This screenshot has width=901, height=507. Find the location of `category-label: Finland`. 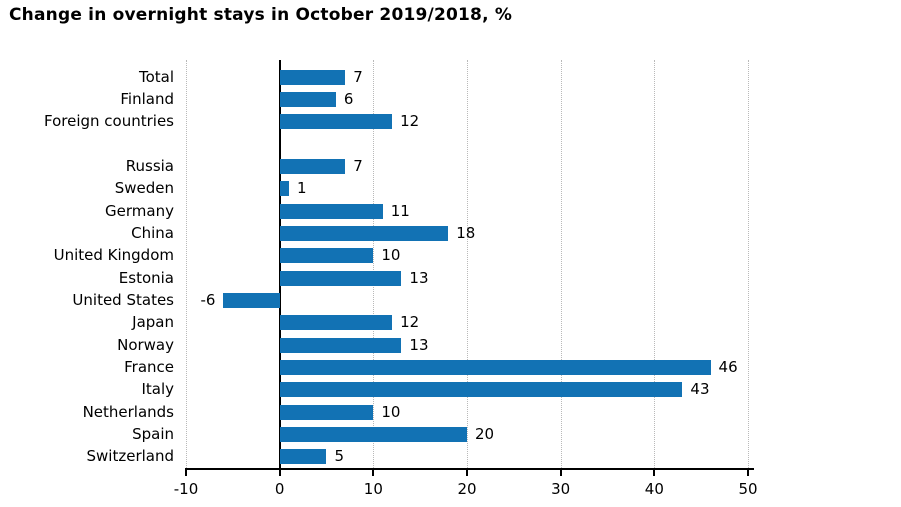

category-label: Finland is located at coordinates (147, 99).